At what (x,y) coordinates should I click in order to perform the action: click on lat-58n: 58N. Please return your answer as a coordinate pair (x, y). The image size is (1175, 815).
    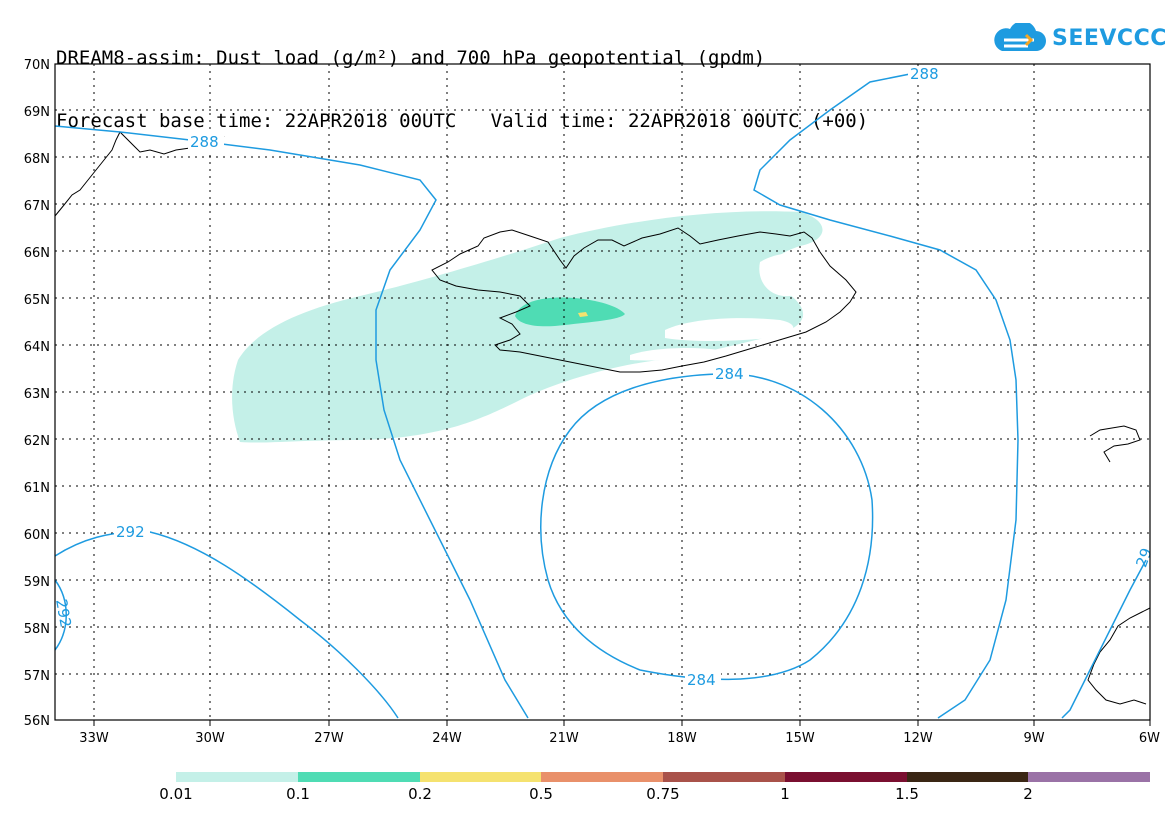
    Looking at the image, I should click on (37, 629).